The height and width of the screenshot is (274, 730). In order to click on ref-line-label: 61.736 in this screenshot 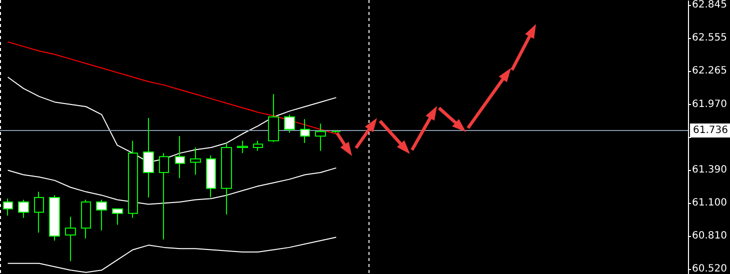, I will do `click(710, 130)`.